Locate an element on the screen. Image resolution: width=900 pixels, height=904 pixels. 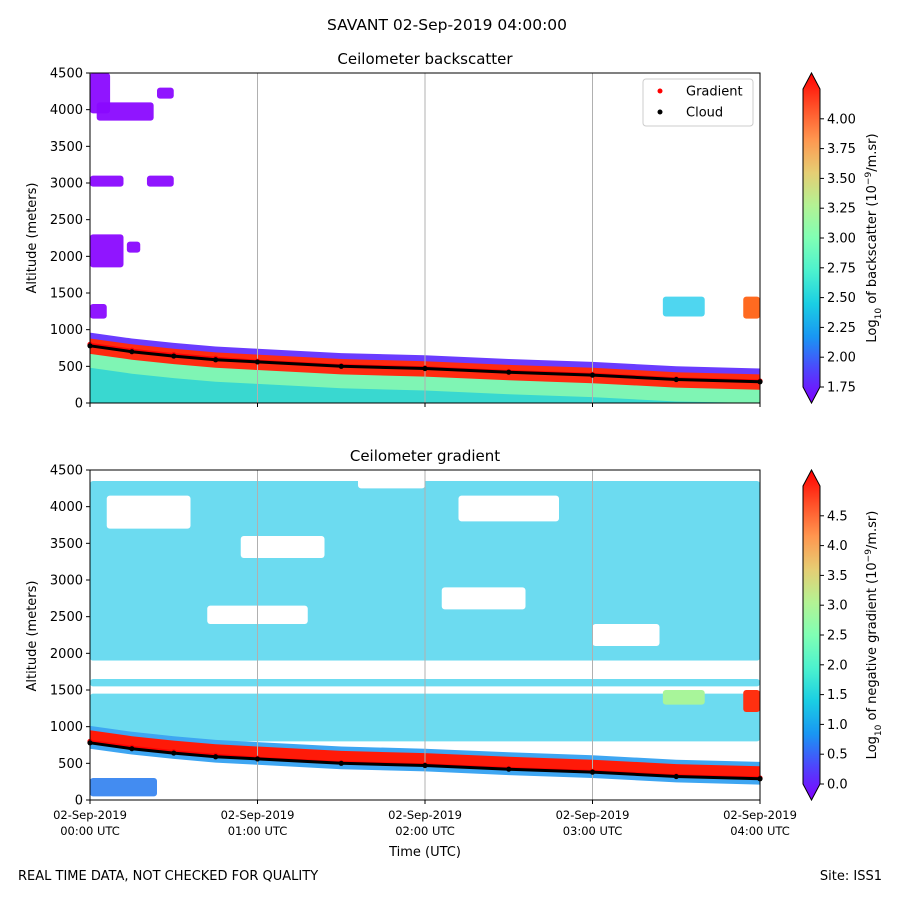
colorbar-tick-label: 3.00 is located at coordinates (841, 239).